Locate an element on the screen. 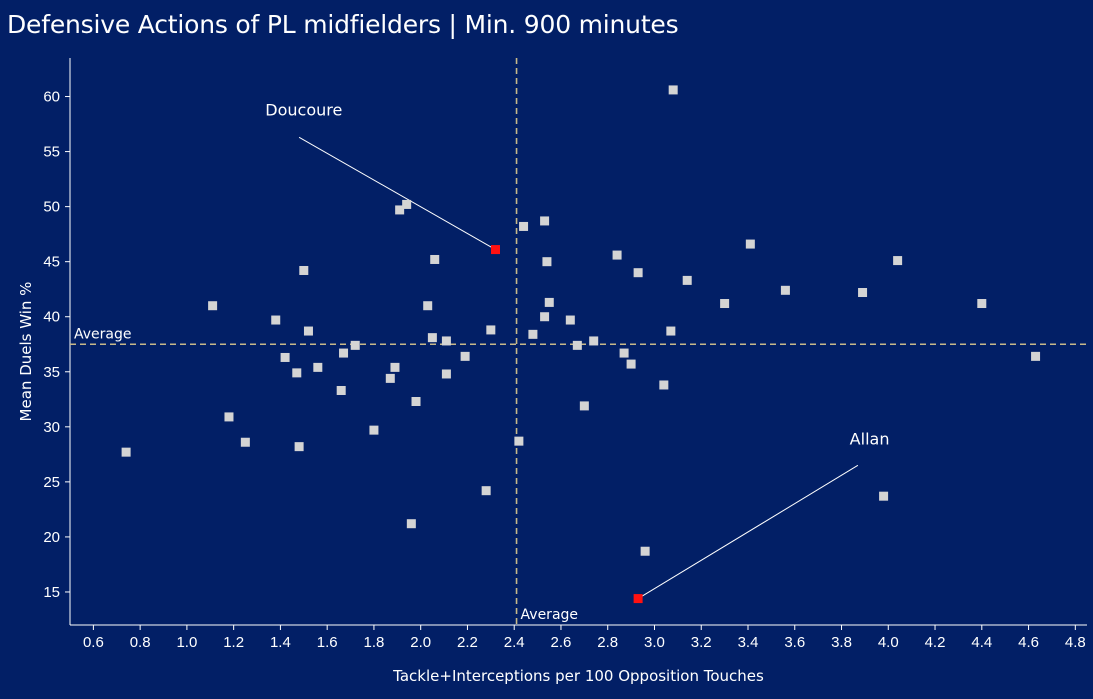  x-tick-label: 3.0 is located at coordinates (654, 642).